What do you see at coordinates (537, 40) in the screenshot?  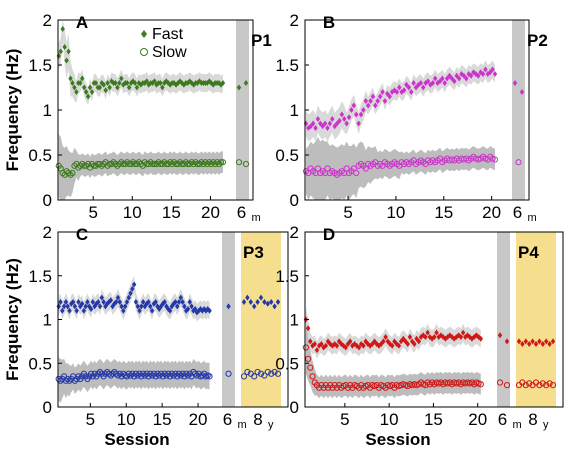 I see `participant-label: P2` at bounding box center [537, 40].